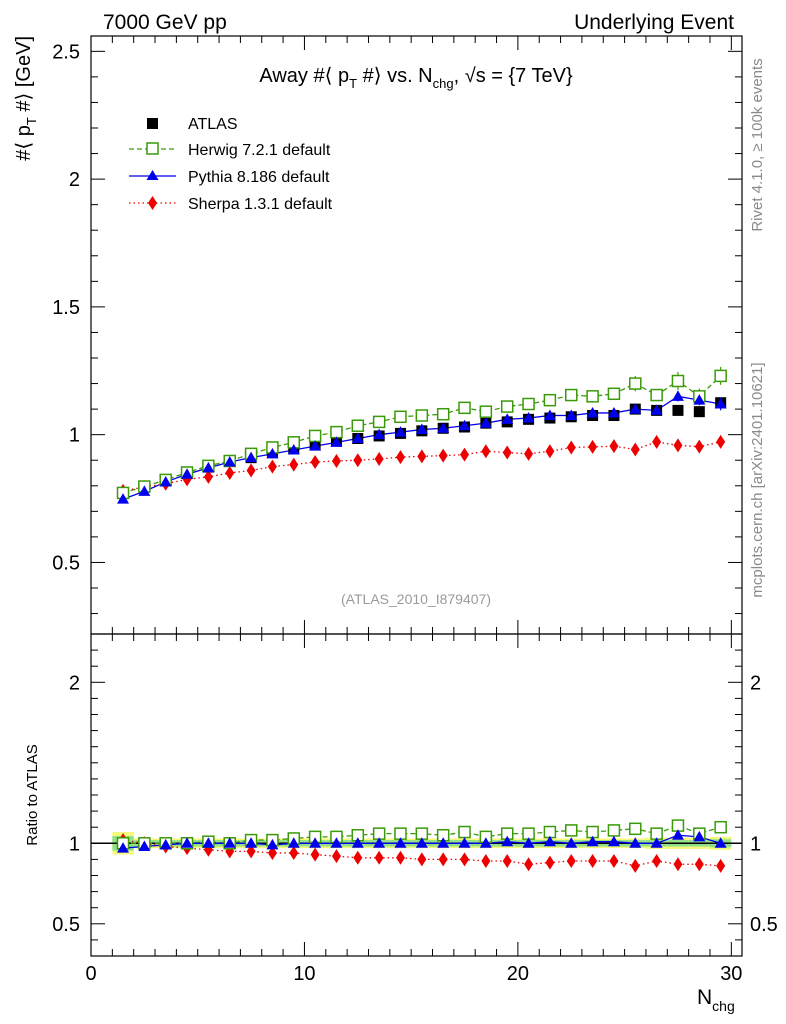  What do you see at coordinates (152, 148) in the screenshot?
I see `legend-marker-herwig` at bounding box center [152, 148].